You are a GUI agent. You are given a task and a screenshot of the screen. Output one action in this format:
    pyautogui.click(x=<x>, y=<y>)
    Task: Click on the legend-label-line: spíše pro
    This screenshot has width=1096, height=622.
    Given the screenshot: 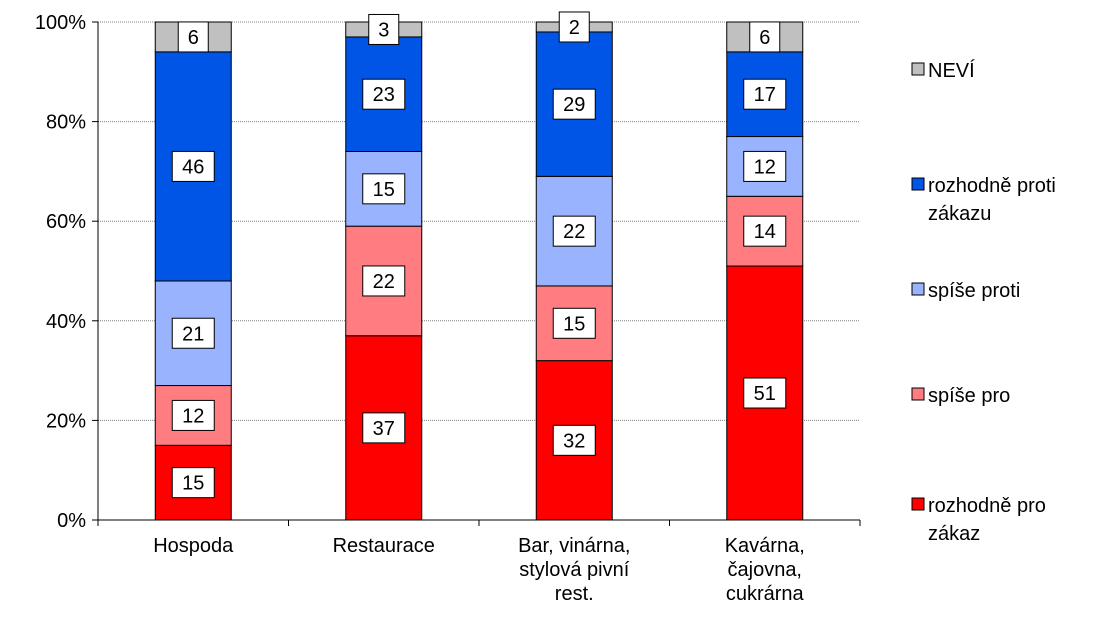 What is the action you would take?
    pyautogui.click(x=969, y=396)
    